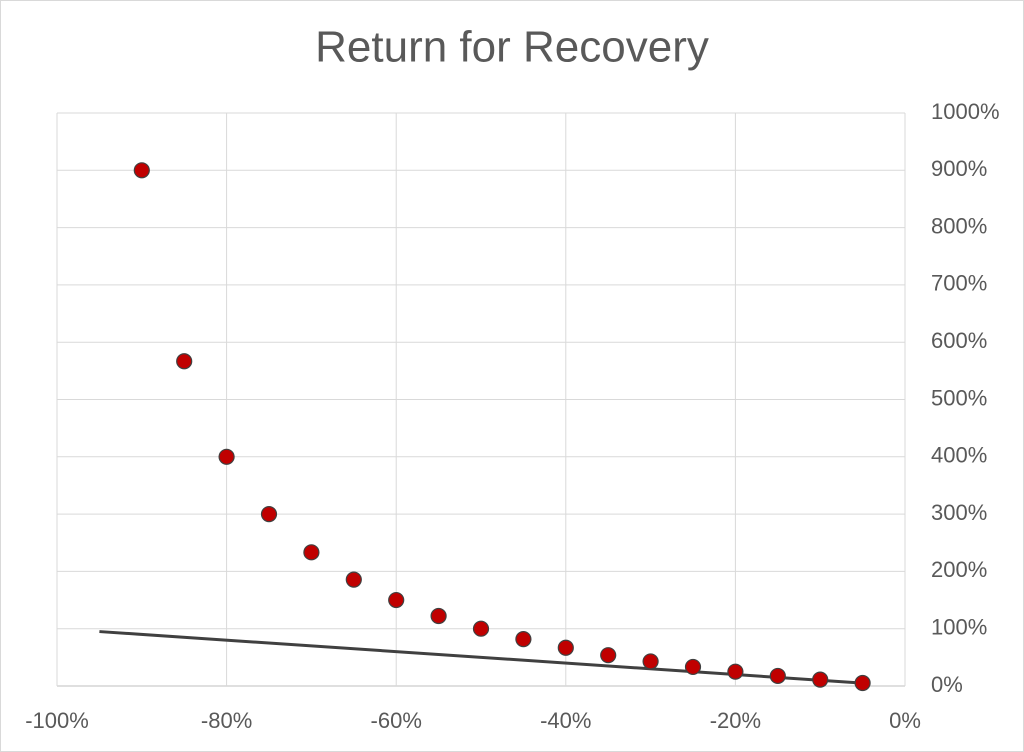 This screenshot has width=1024, height=752. What do you see at coordinates (959, 455) in the screenshot?
I see `y-tick-label: 400%` at bounding box center [959, 455].